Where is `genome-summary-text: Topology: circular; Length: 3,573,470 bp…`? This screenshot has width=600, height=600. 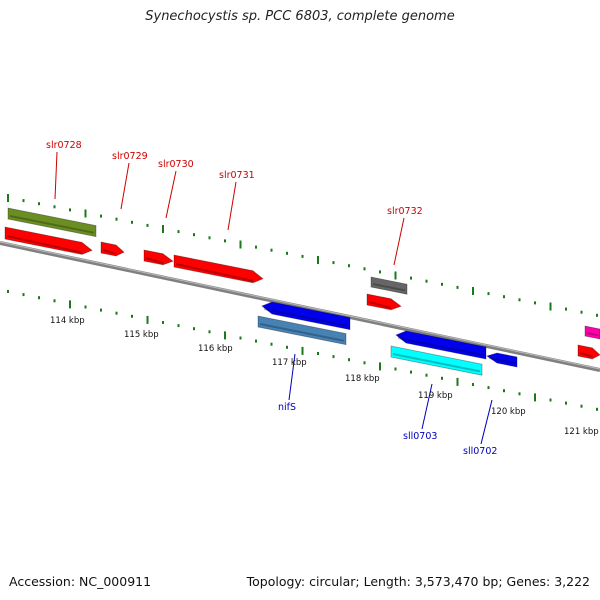 genome-summary-text: Topology: circular; Length: 3,573,470 bp… is located at coordinates (418, 581).